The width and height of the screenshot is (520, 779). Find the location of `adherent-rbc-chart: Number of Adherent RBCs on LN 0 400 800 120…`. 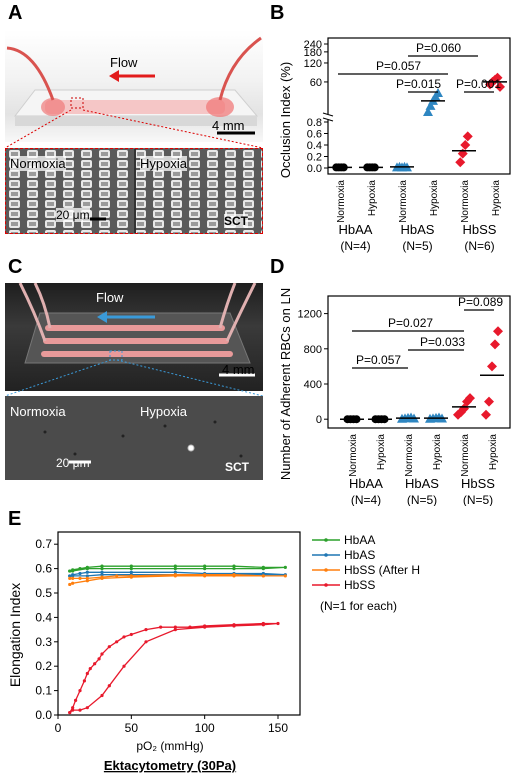

adherent-rbc-chart: Number of Adherent RBCs on LN 0 400 800 120… is located at coordinates (394, 397).